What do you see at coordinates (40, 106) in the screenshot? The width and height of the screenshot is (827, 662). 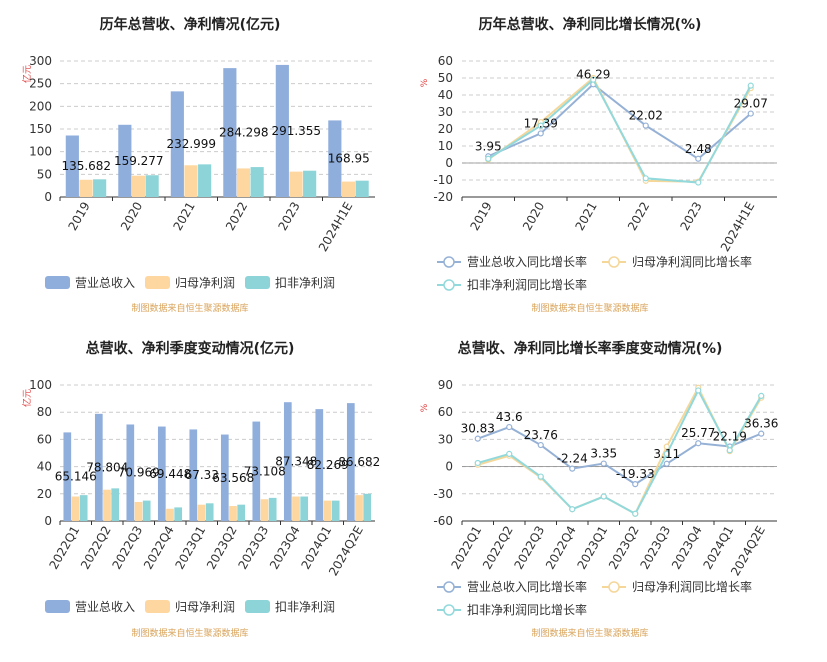 I see `y-tick-label: 200` at bounding box center [40, 106].